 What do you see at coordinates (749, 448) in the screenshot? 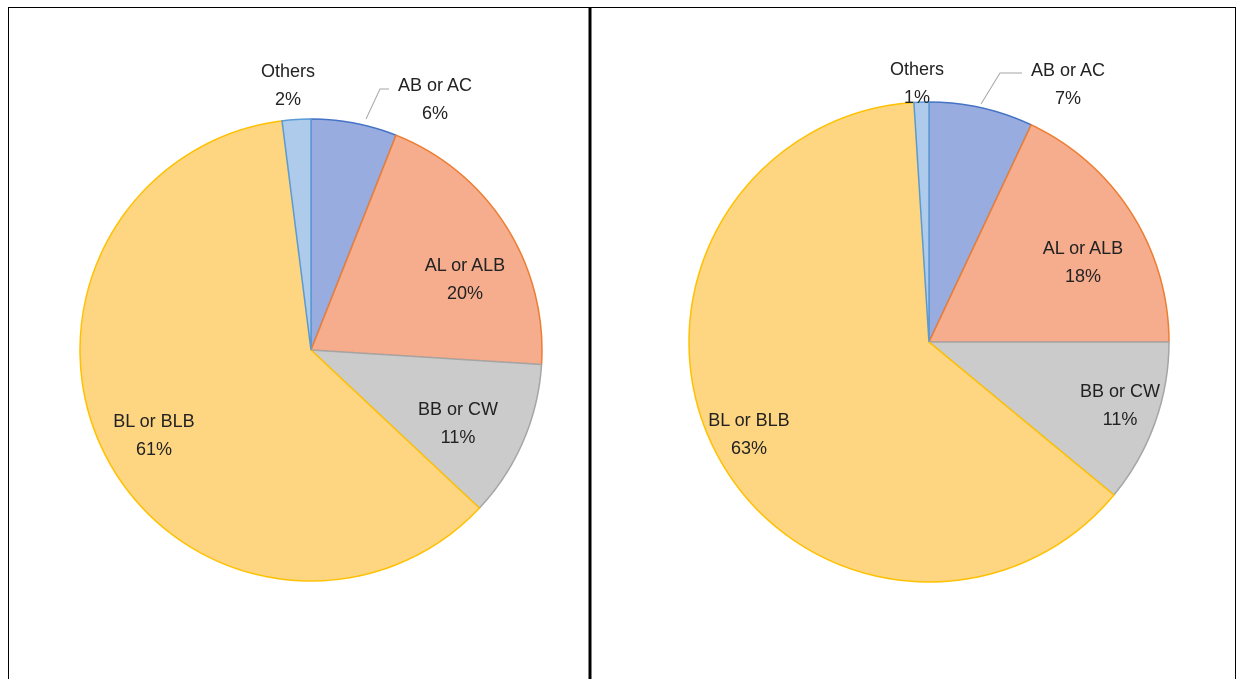
I see `slice-label-value: 63%` at bounding box center [749, 448].